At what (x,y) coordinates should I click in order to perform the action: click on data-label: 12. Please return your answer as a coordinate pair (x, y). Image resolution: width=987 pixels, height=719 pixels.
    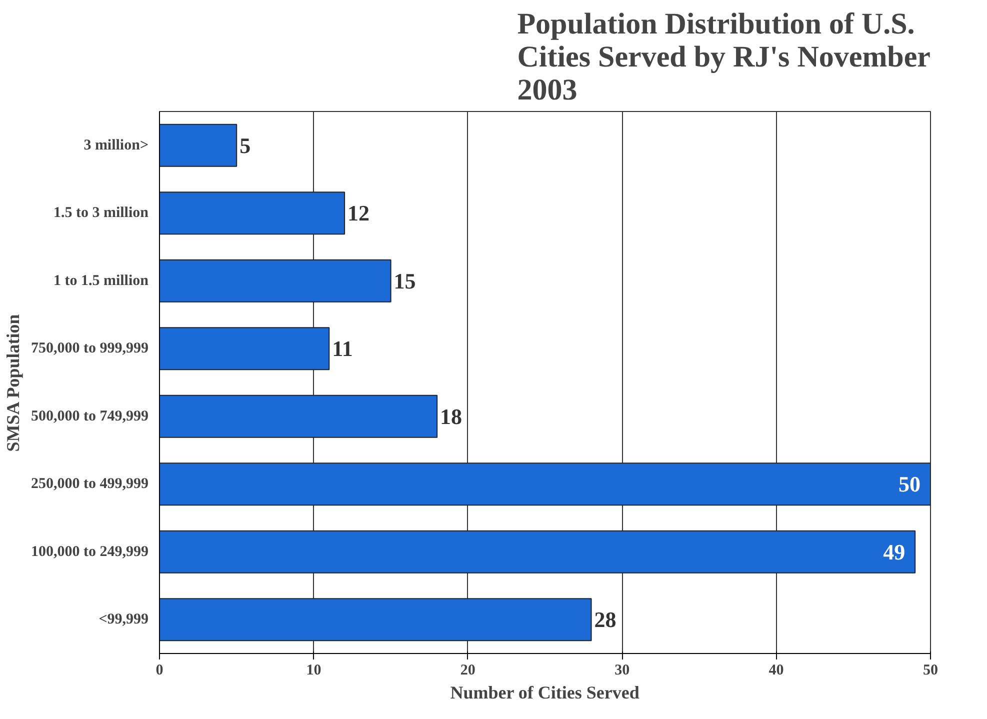
    Looking at the image, I should click on (359, 213).